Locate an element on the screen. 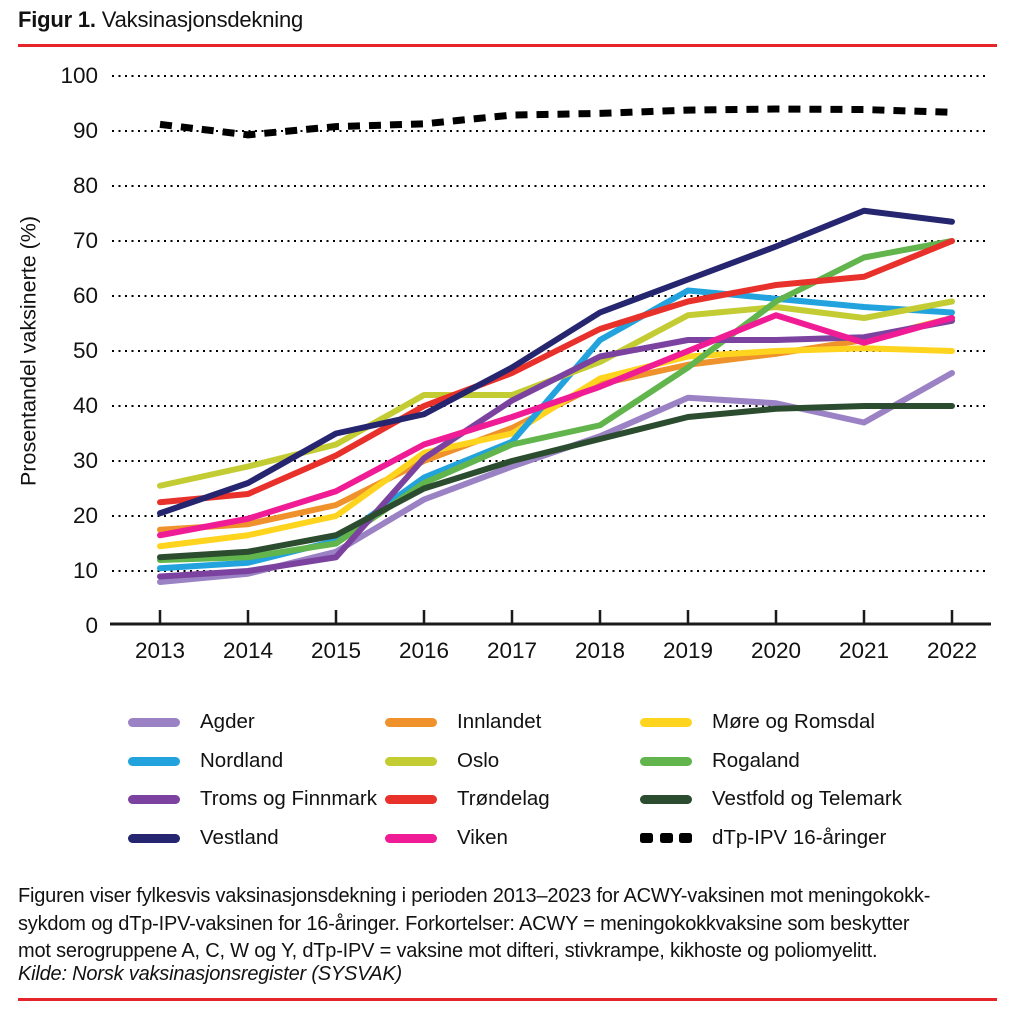 This screenshot has width=1013, height=1024. y-tick-label-40: 40 is located at coordinates (85, 405).